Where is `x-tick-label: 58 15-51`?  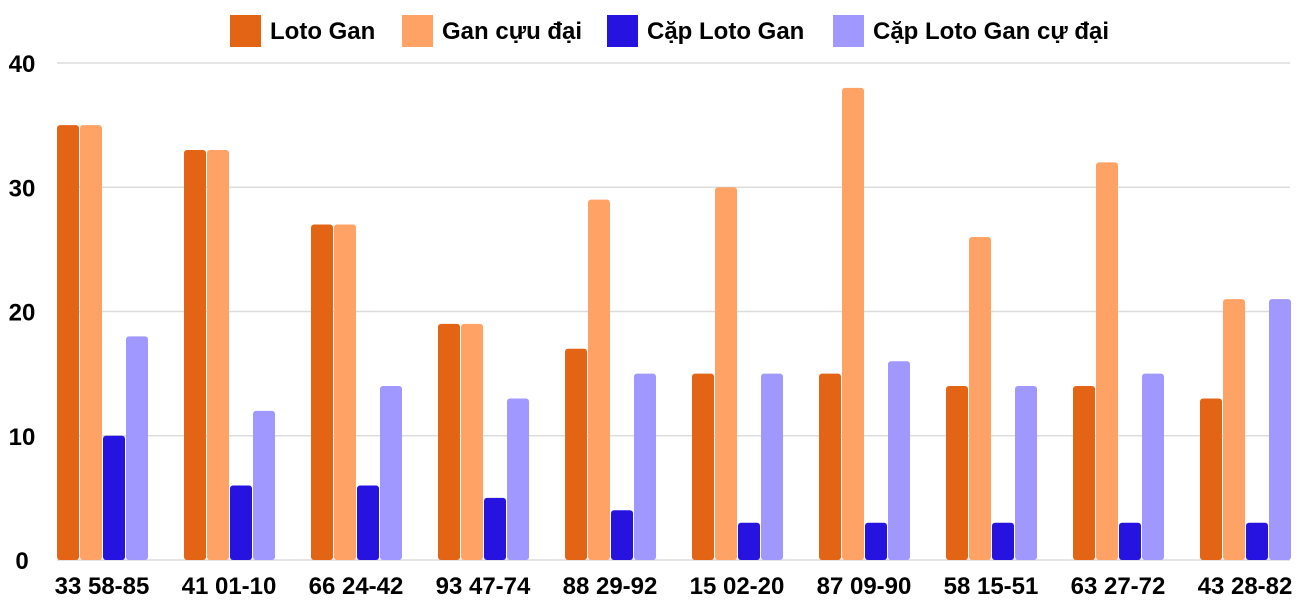 x-tick-label: 58 15-51 is located at coordinates (991, 586).